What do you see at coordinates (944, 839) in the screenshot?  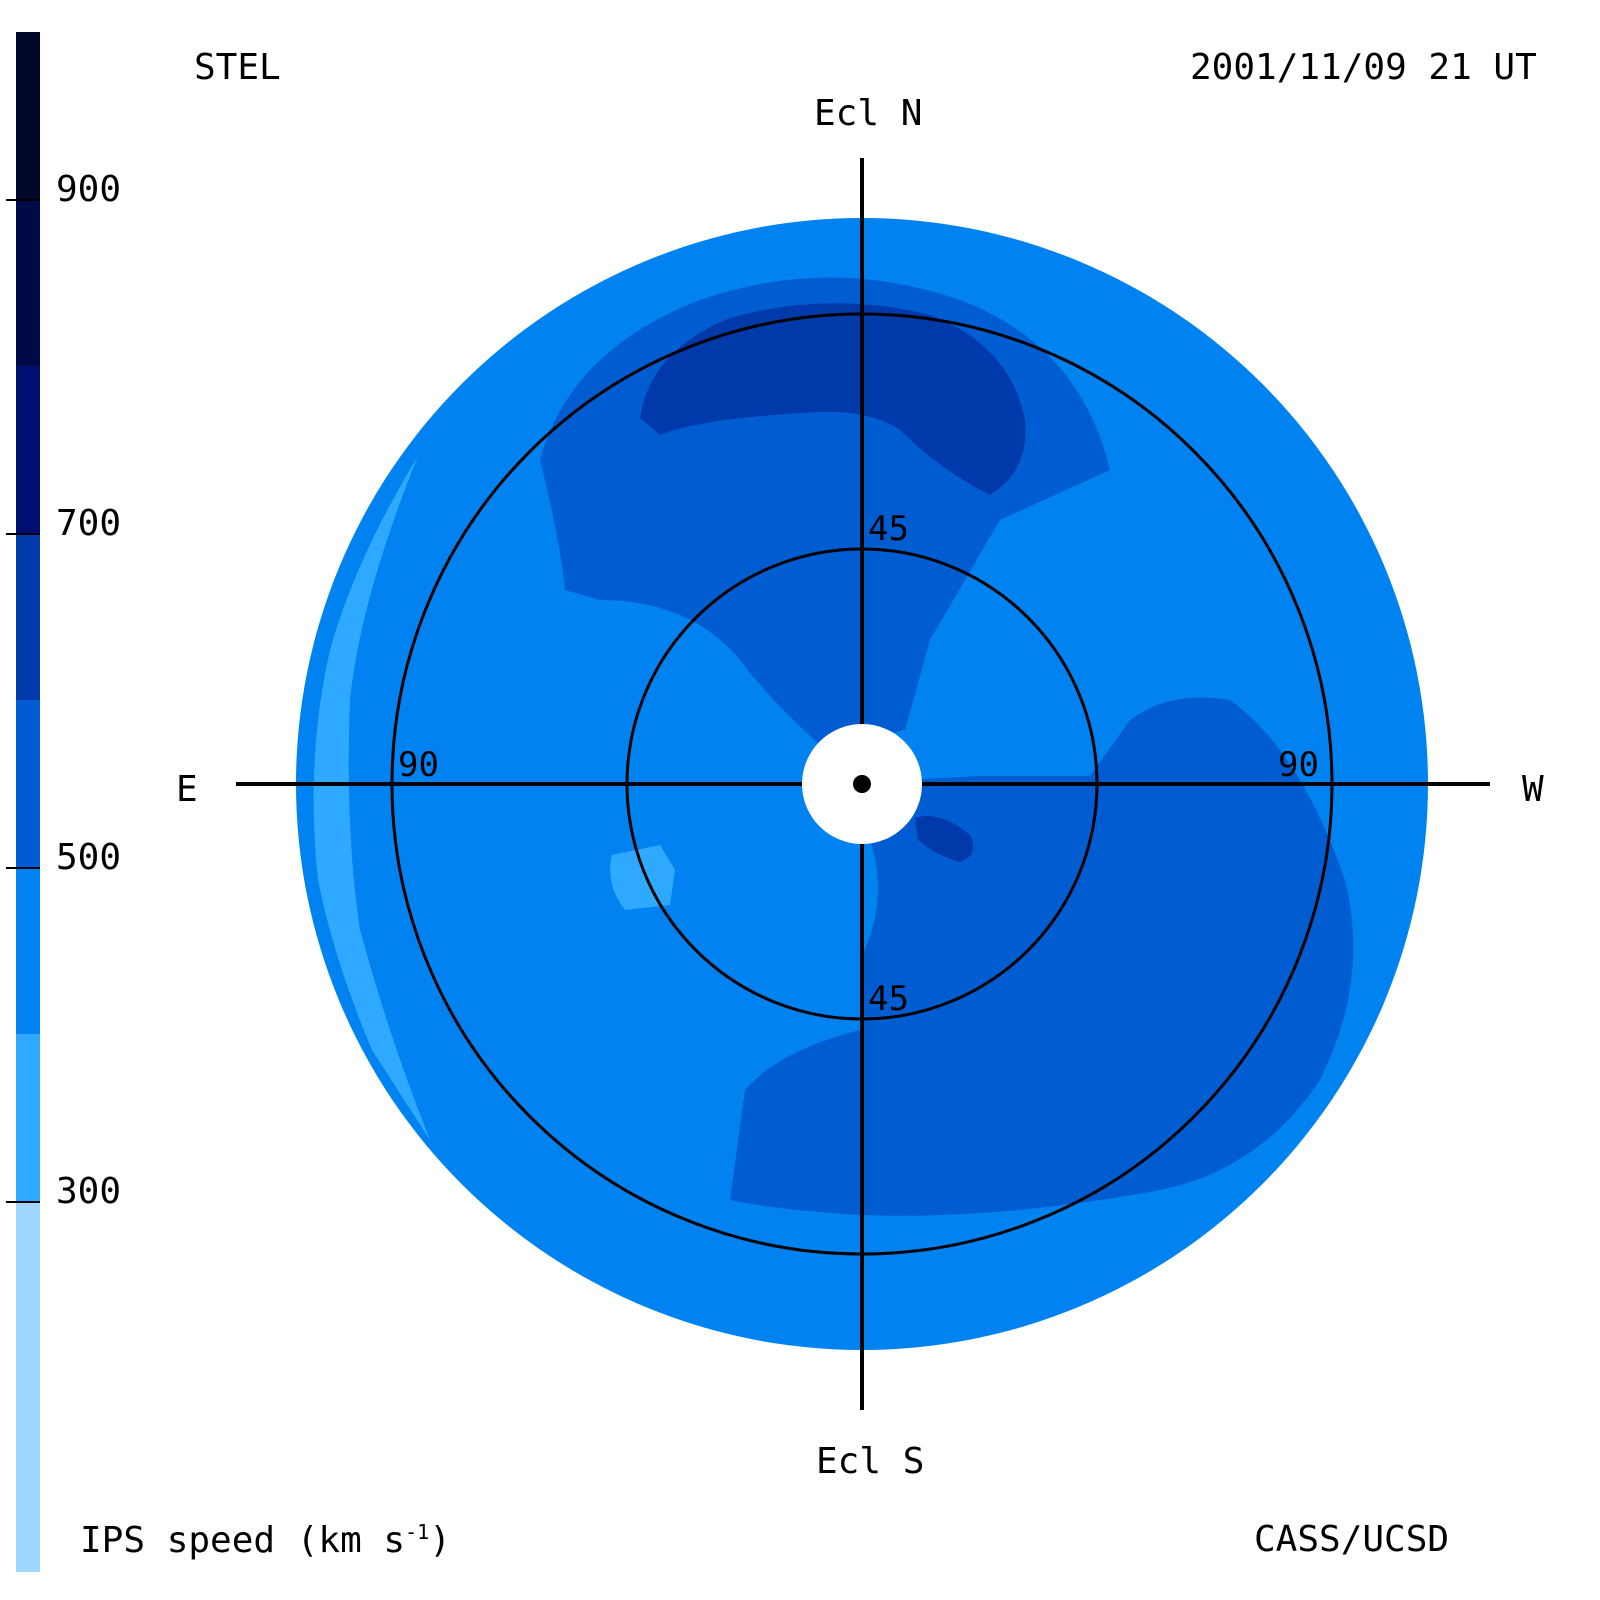 I see `dark-region-spot` at bounding box center [944, 839].